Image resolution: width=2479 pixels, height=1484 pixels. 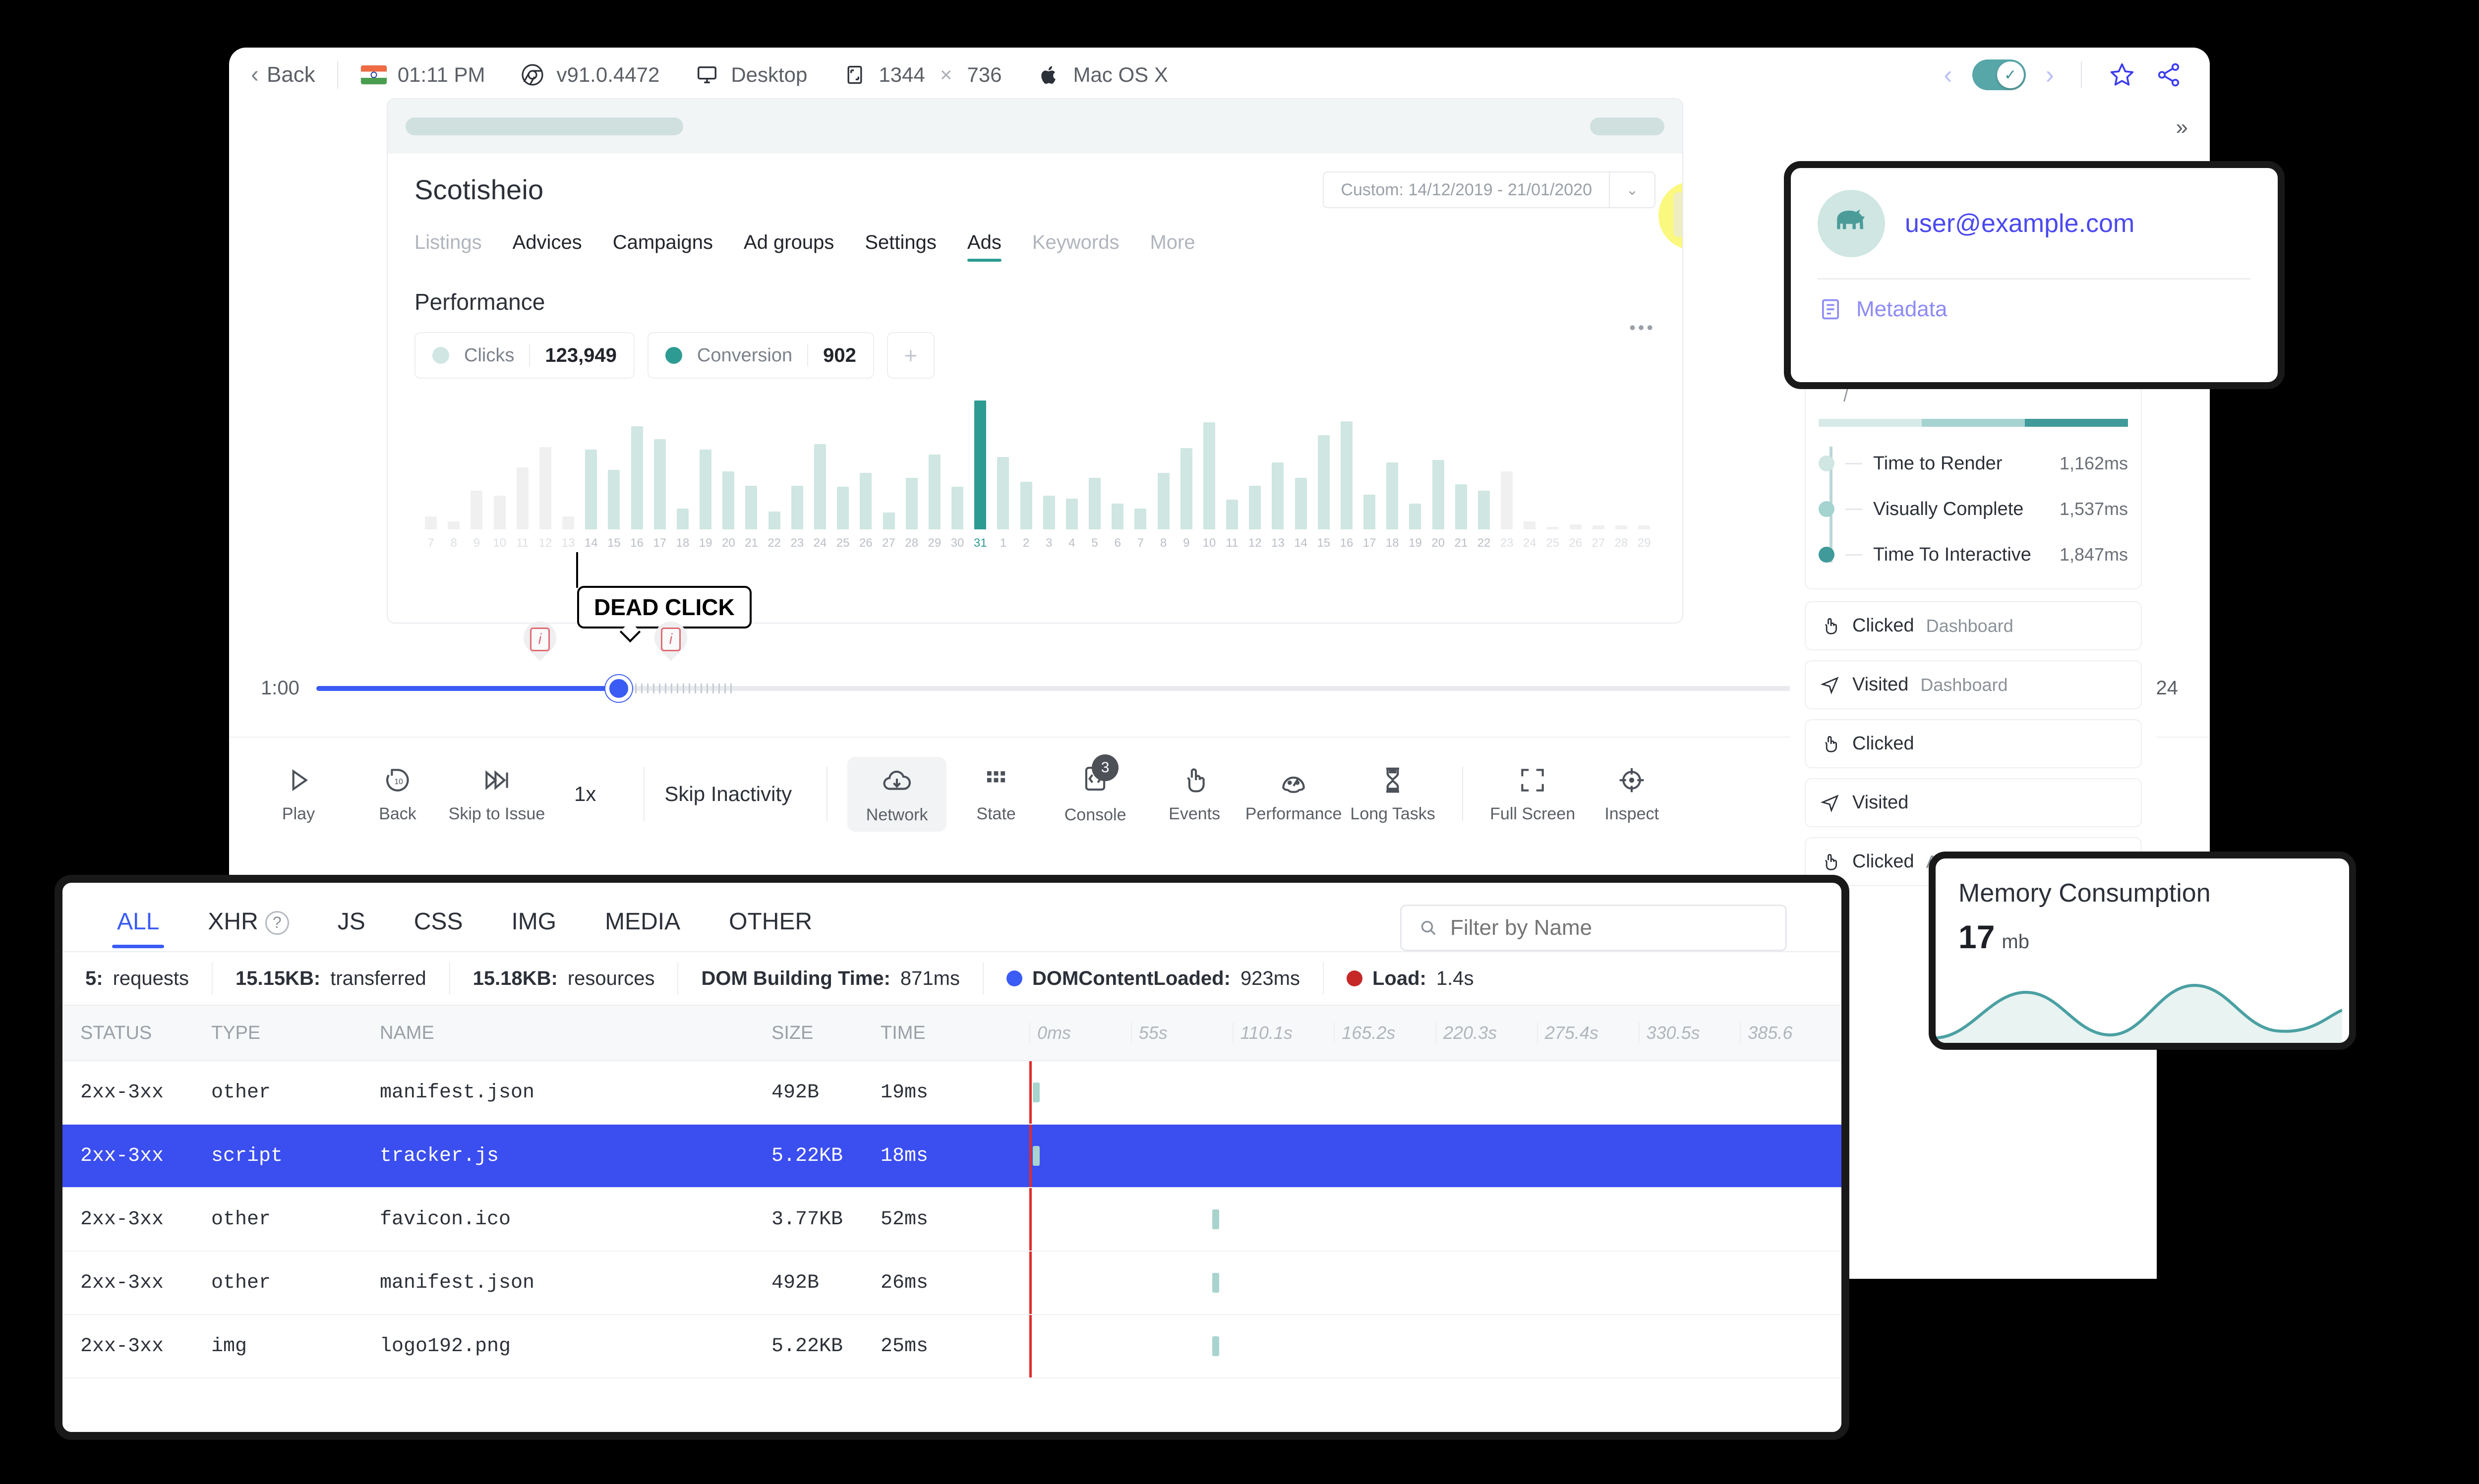 What do you see at coordinates (1631, 189) in the screenshot?
I see `chevron-down-icon: ⌄` at bounding box center [1631, 189].